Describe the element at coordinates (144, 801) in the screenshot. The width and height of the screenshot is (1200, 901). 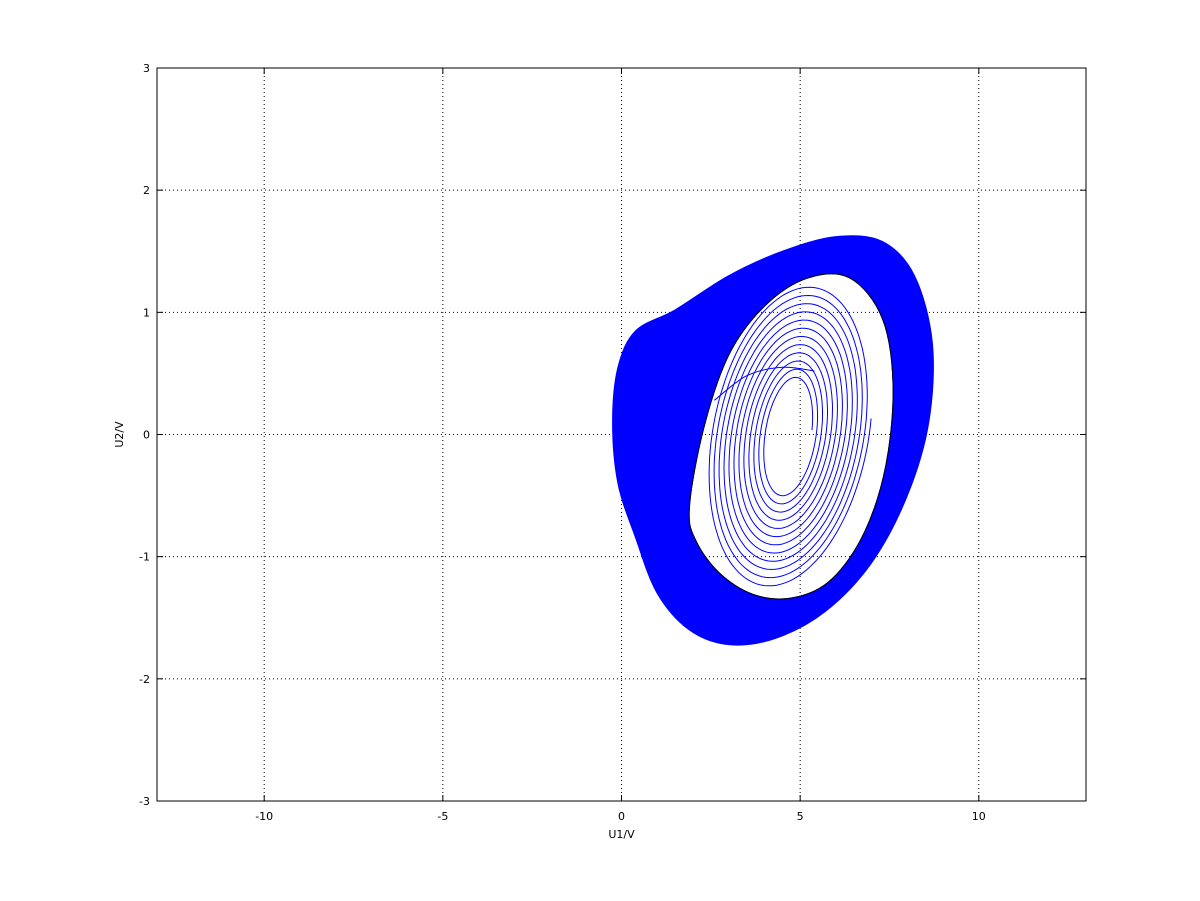
I see `y-tick-label: -3` at that location.